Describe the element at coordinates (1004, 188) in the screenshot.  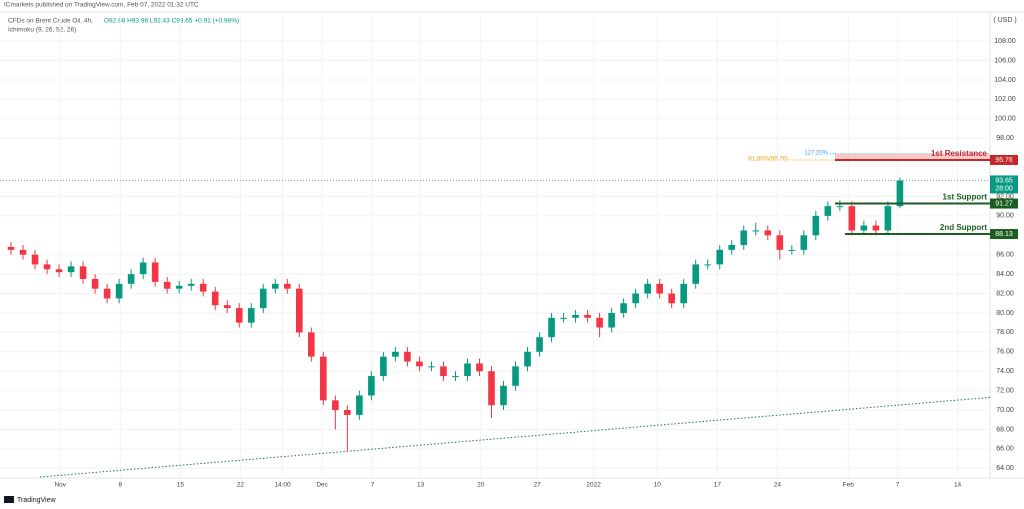
I see `countdown: 28:00` at that location.